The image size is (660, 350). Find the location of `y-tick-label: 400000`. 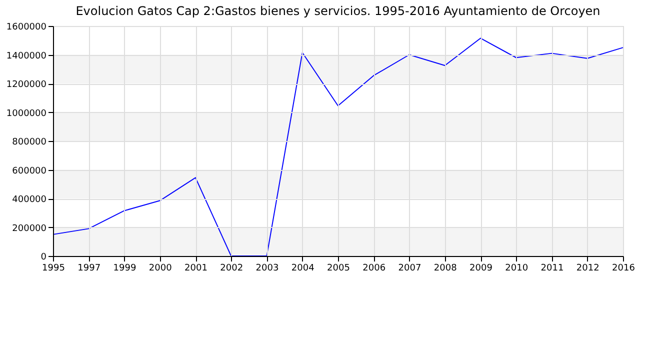

y-tick-label: 400000 is located at coordinates (29, 200).